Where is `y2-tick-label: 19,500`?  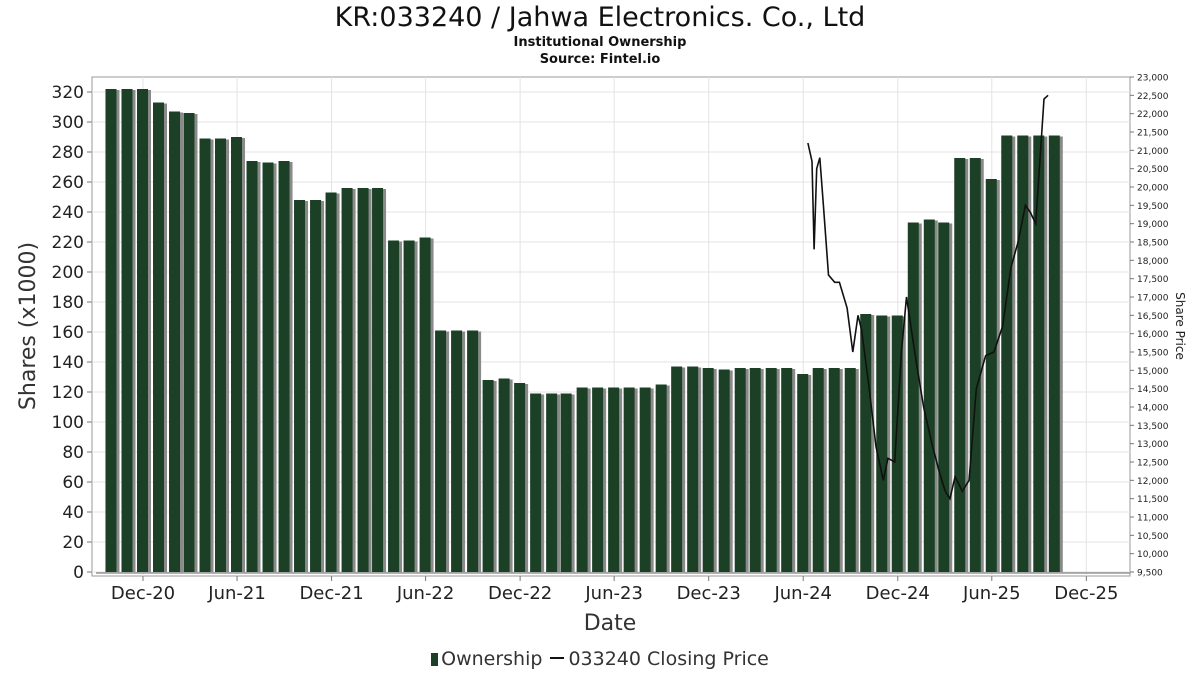
y2-tick-label: 19,500 is located at coordinates (1153, 207).